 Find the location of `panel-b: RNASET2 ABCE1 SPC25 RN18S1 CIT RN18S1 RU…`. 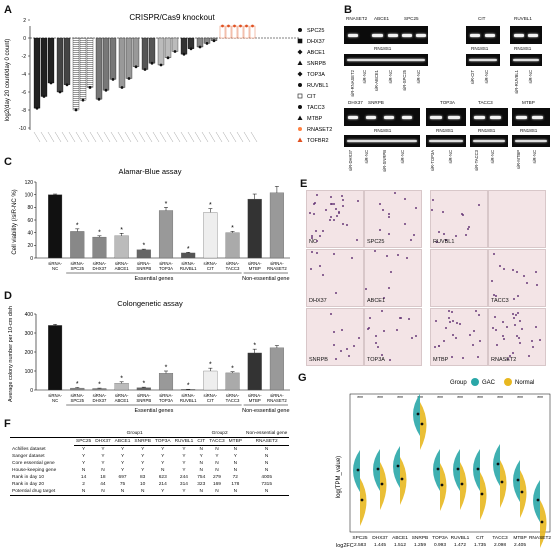

panel-b: RNASET2 ABCE1 SPC25 RN18S1 CIT RN18S1 RU… is located at coordinates (449, 96).